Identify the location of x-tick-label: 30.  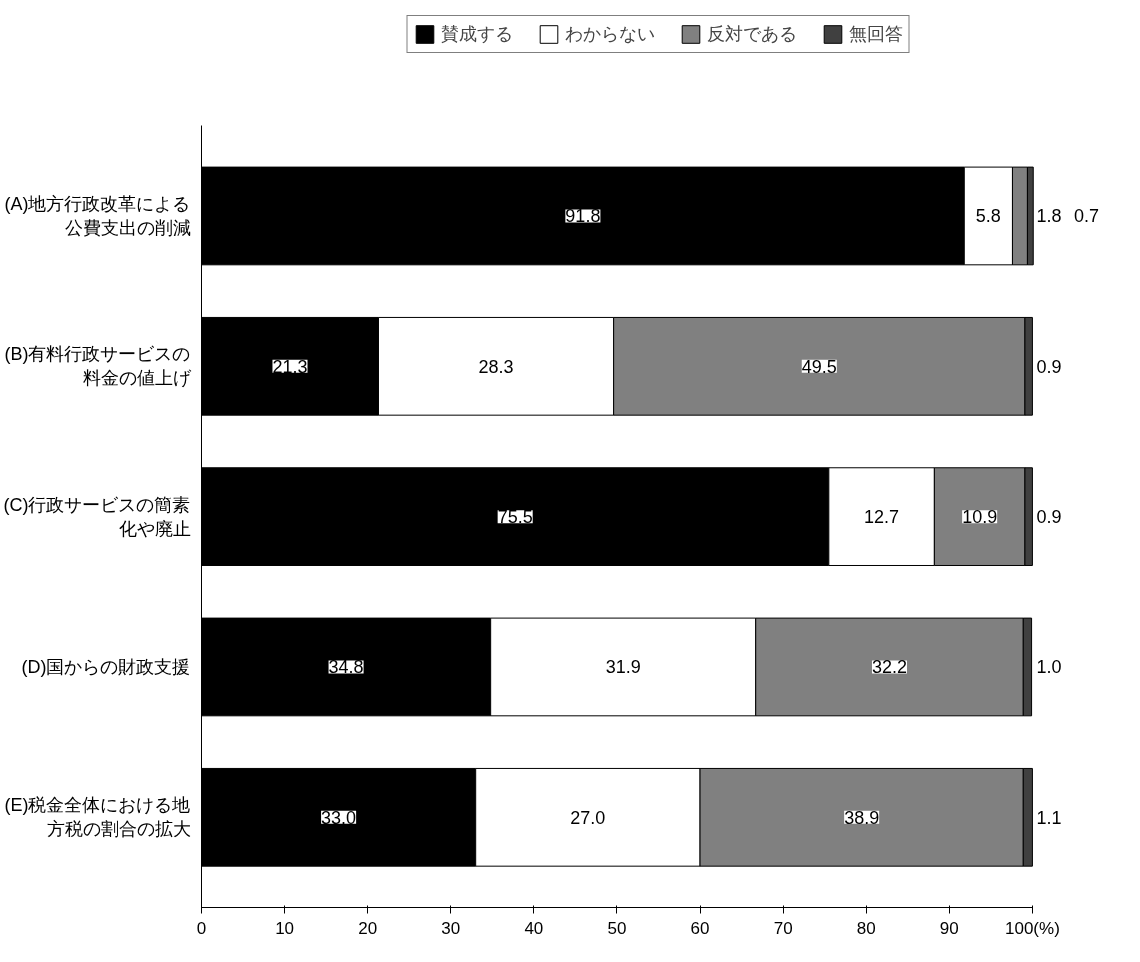
(451, 928).